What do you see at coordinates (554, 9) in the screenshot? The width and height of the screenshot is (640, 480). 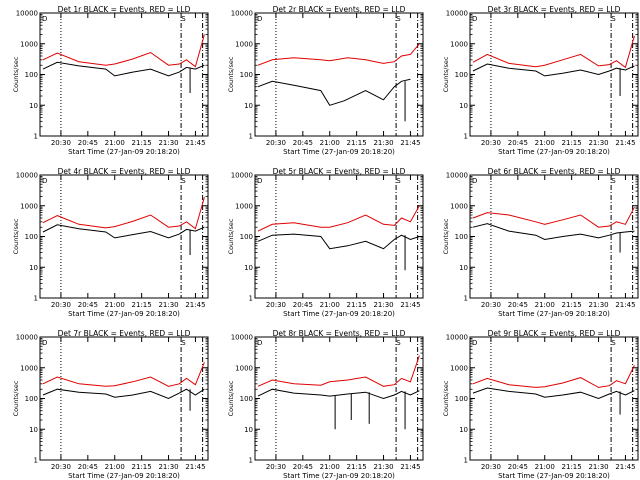 I see `panel-title: Det 3r BLACK = Events, RED = LLD` at bounding box center [554, 9].